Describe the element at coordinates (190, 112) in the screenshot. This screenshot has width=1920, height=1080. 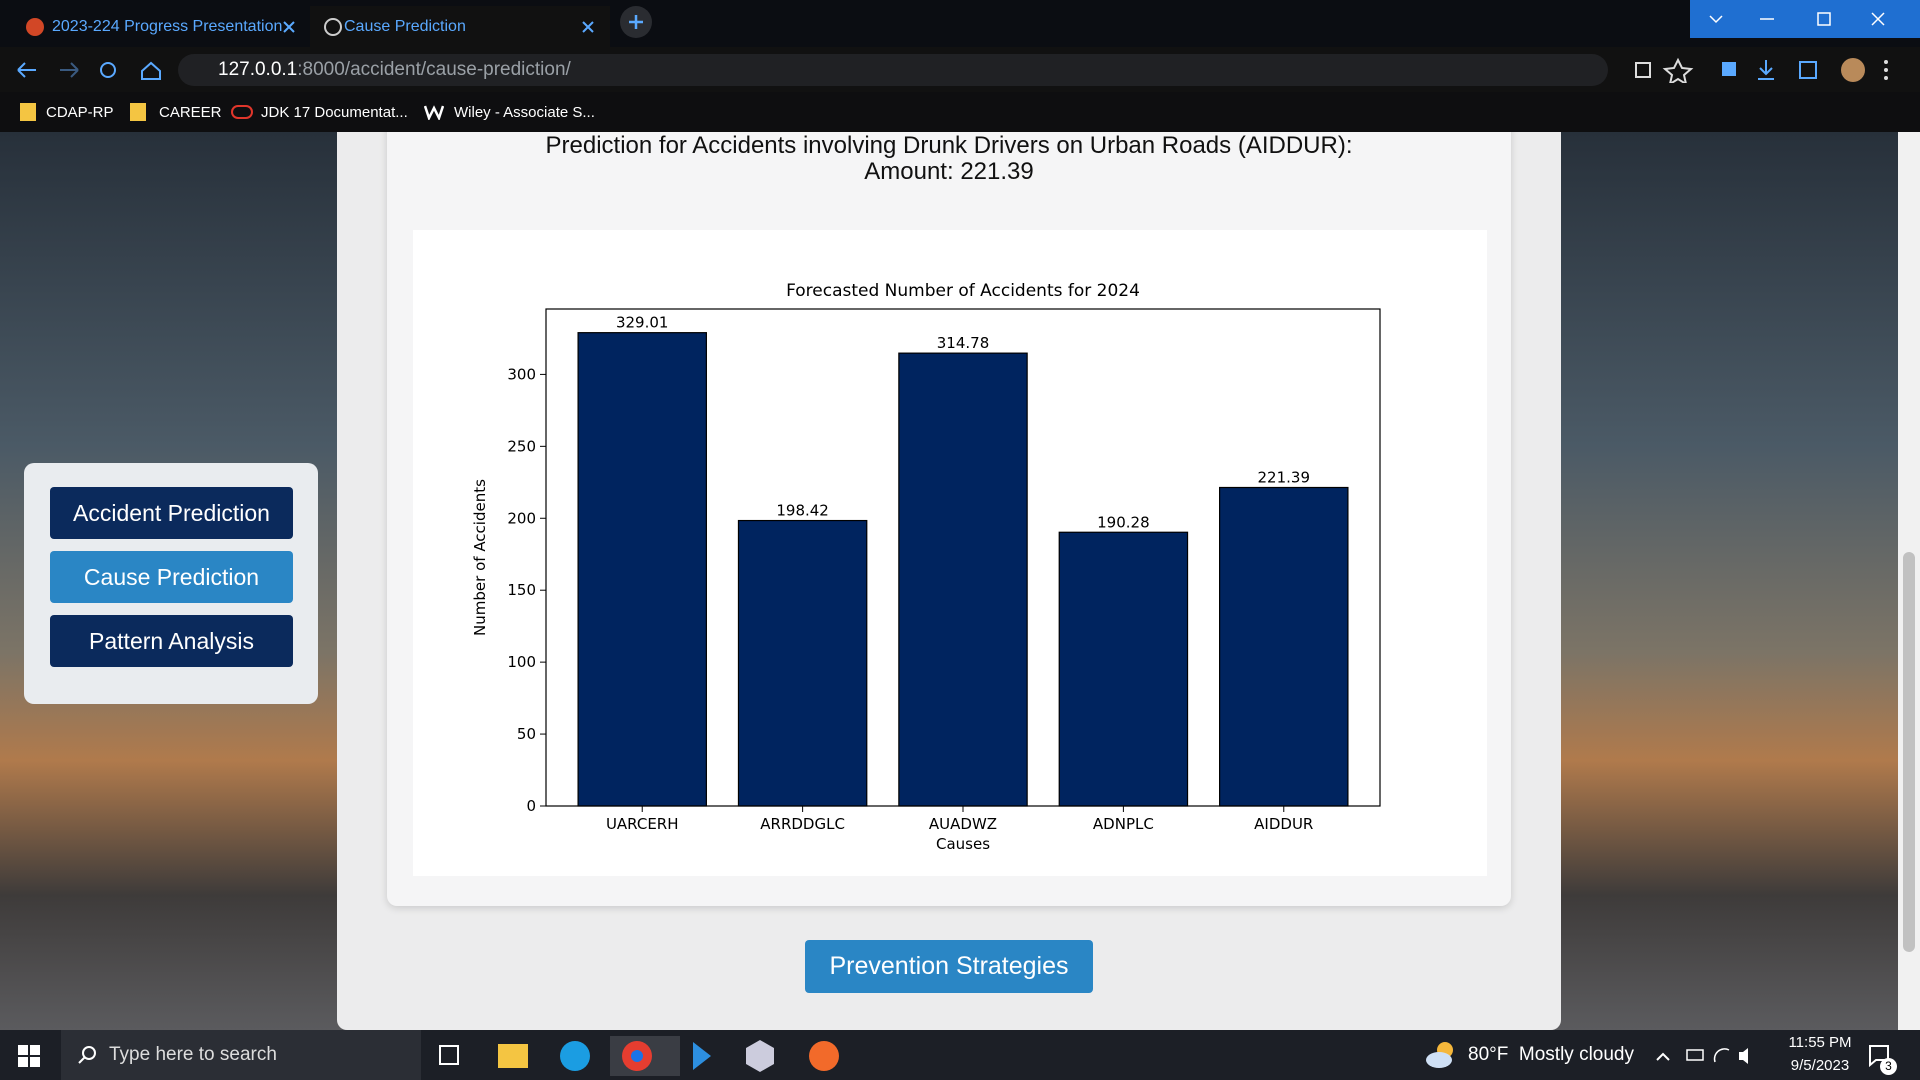
I see `bookmark-label: CAREER` at that location.